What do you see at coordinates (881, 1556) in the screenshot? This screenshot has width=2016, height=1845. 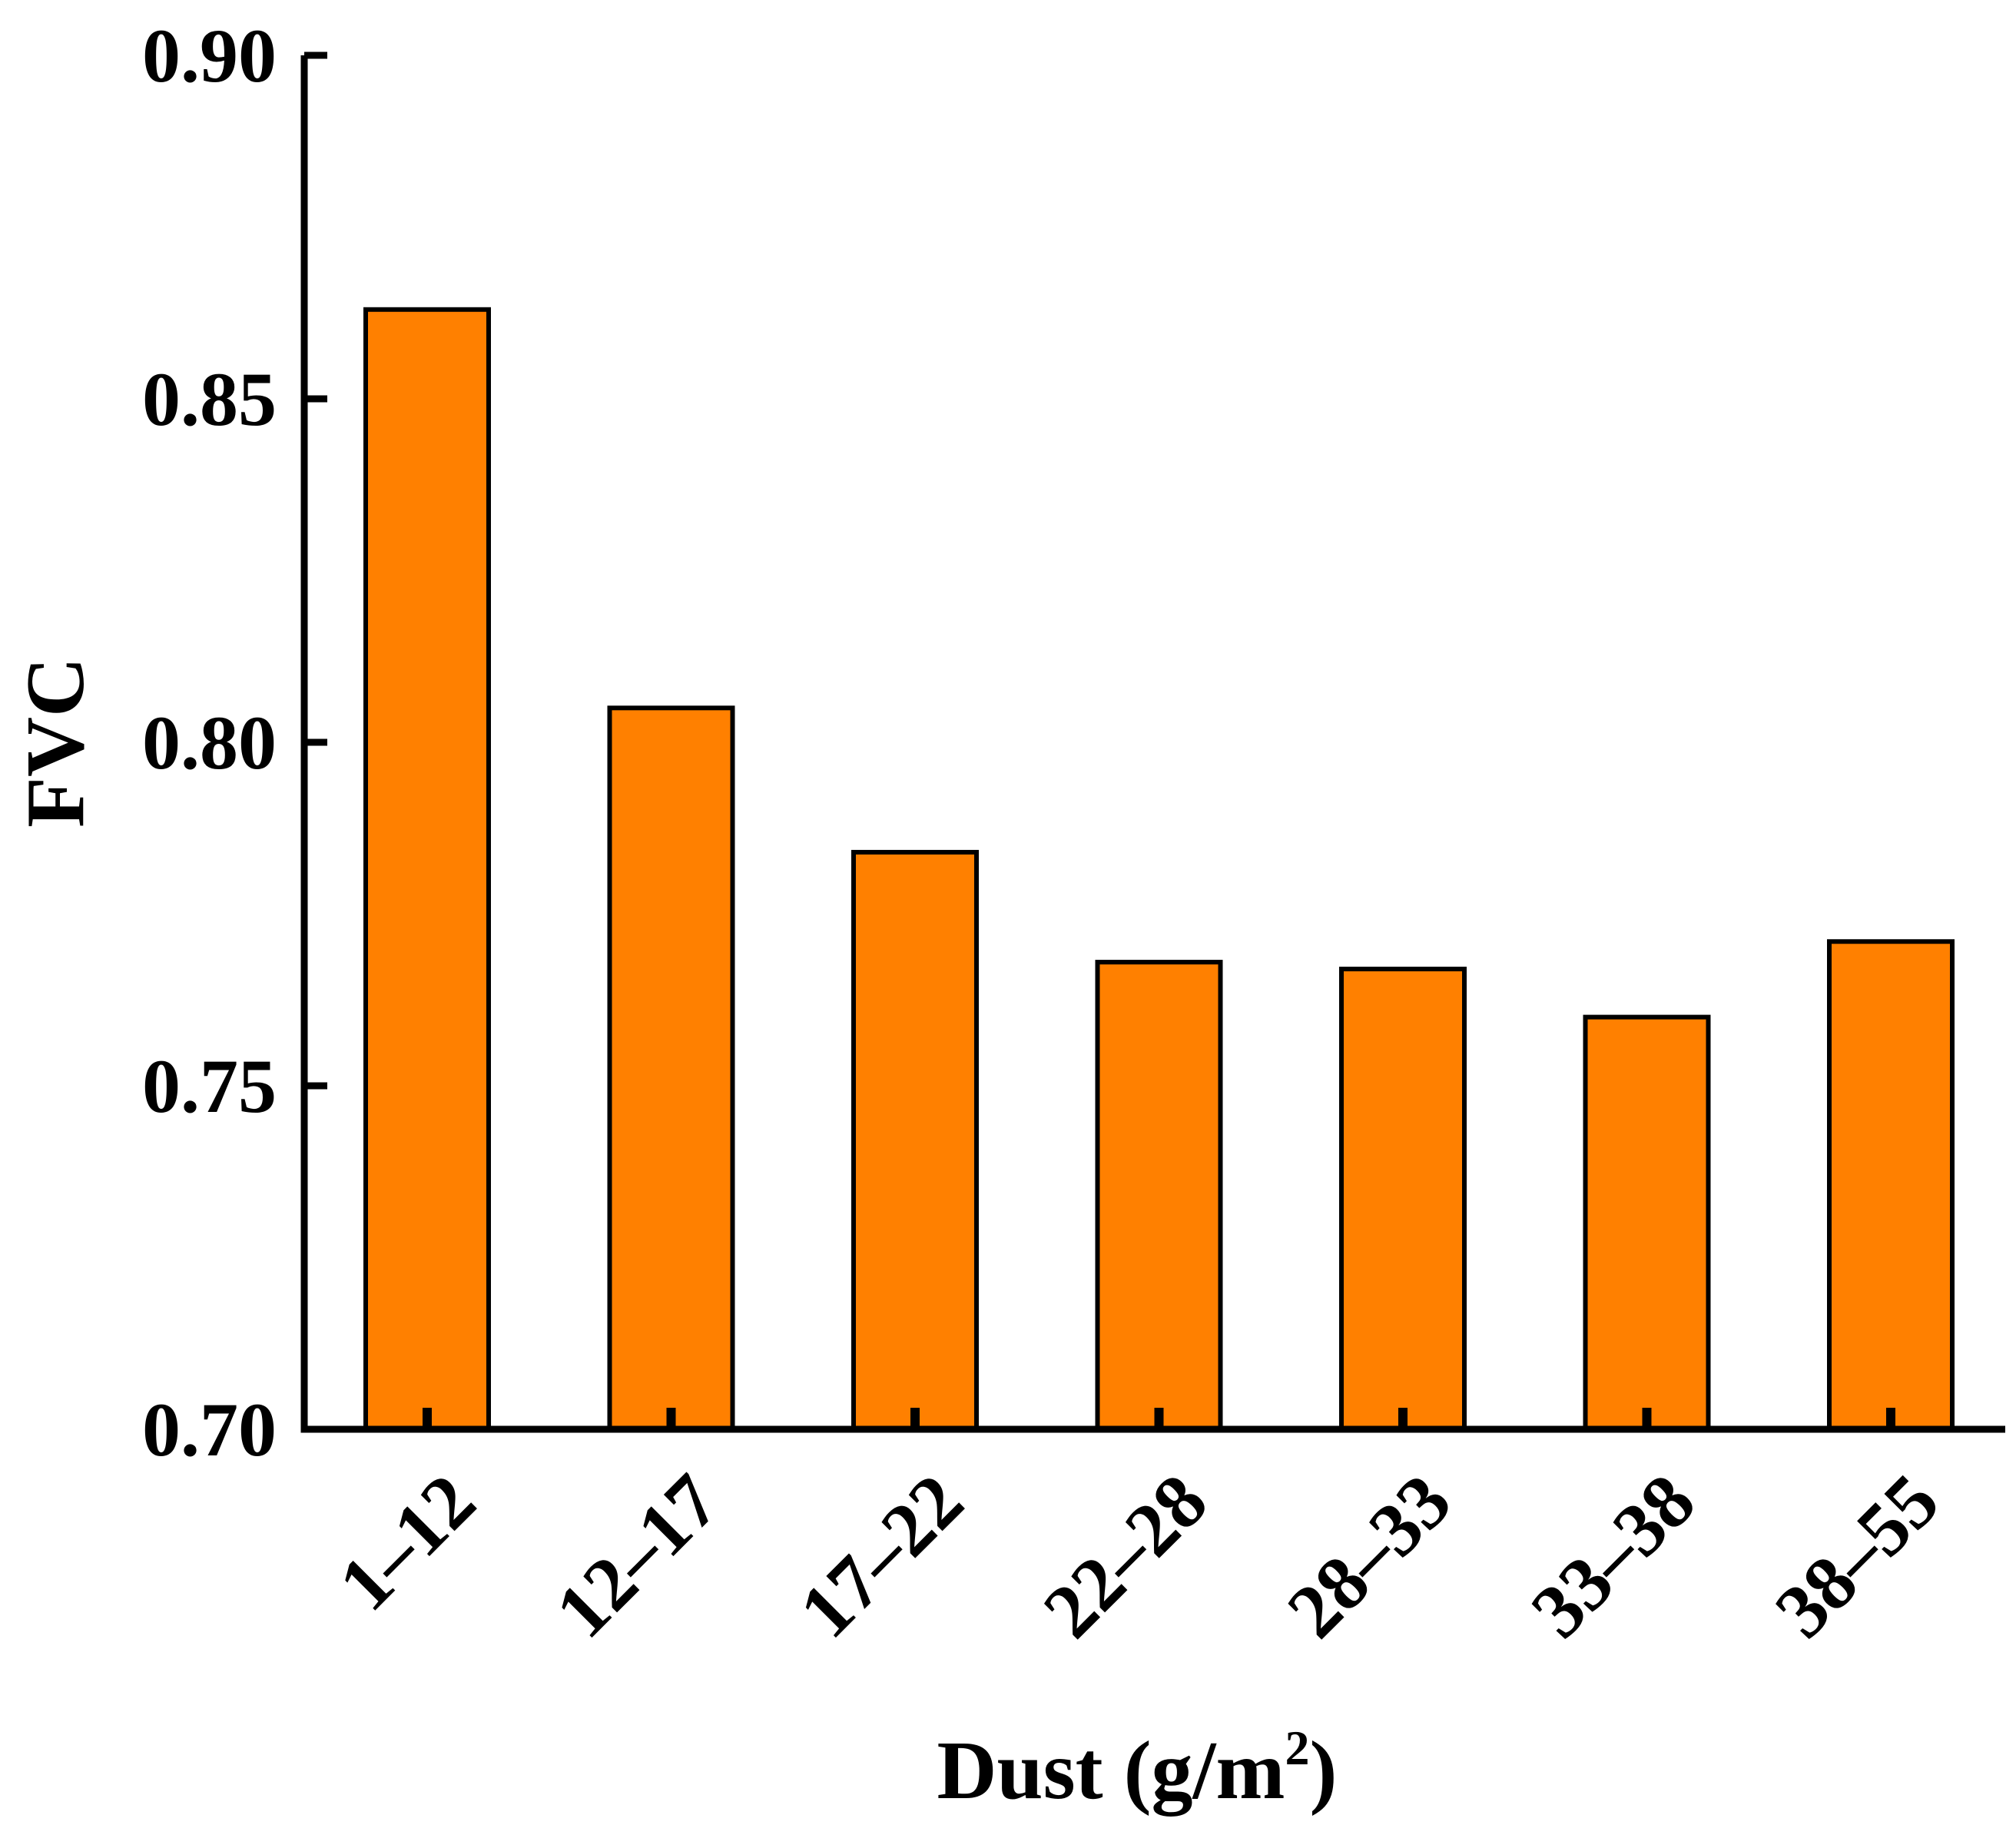 I see `x-tick-label: 17–22` at bounding box center [881, 1556].